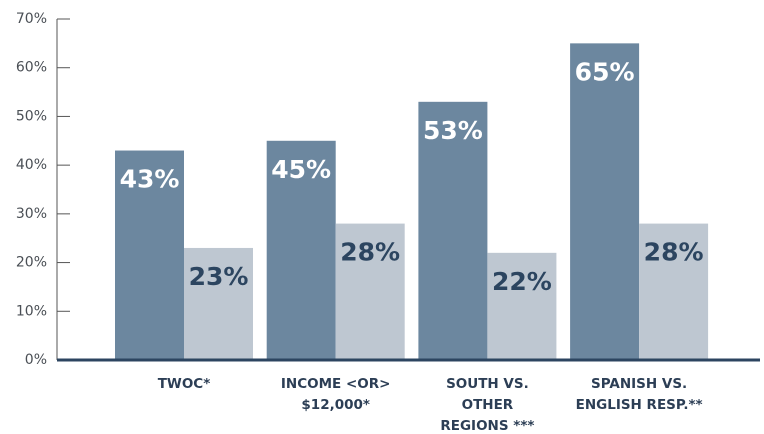  What do you see at coordinates (36, 360) in the screenshot?
I see `y-tick-label: 0%` at bounding box center [36, 360].